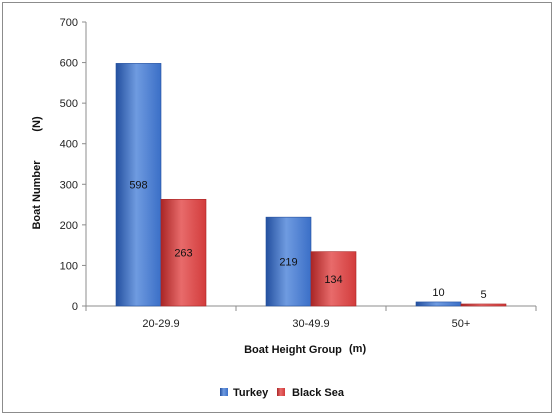 The width and height of the screenshot is (556, 417). Describe the element at coordinates (311, 308) in the screenshot. I see `x-axis-ticks` at that location.